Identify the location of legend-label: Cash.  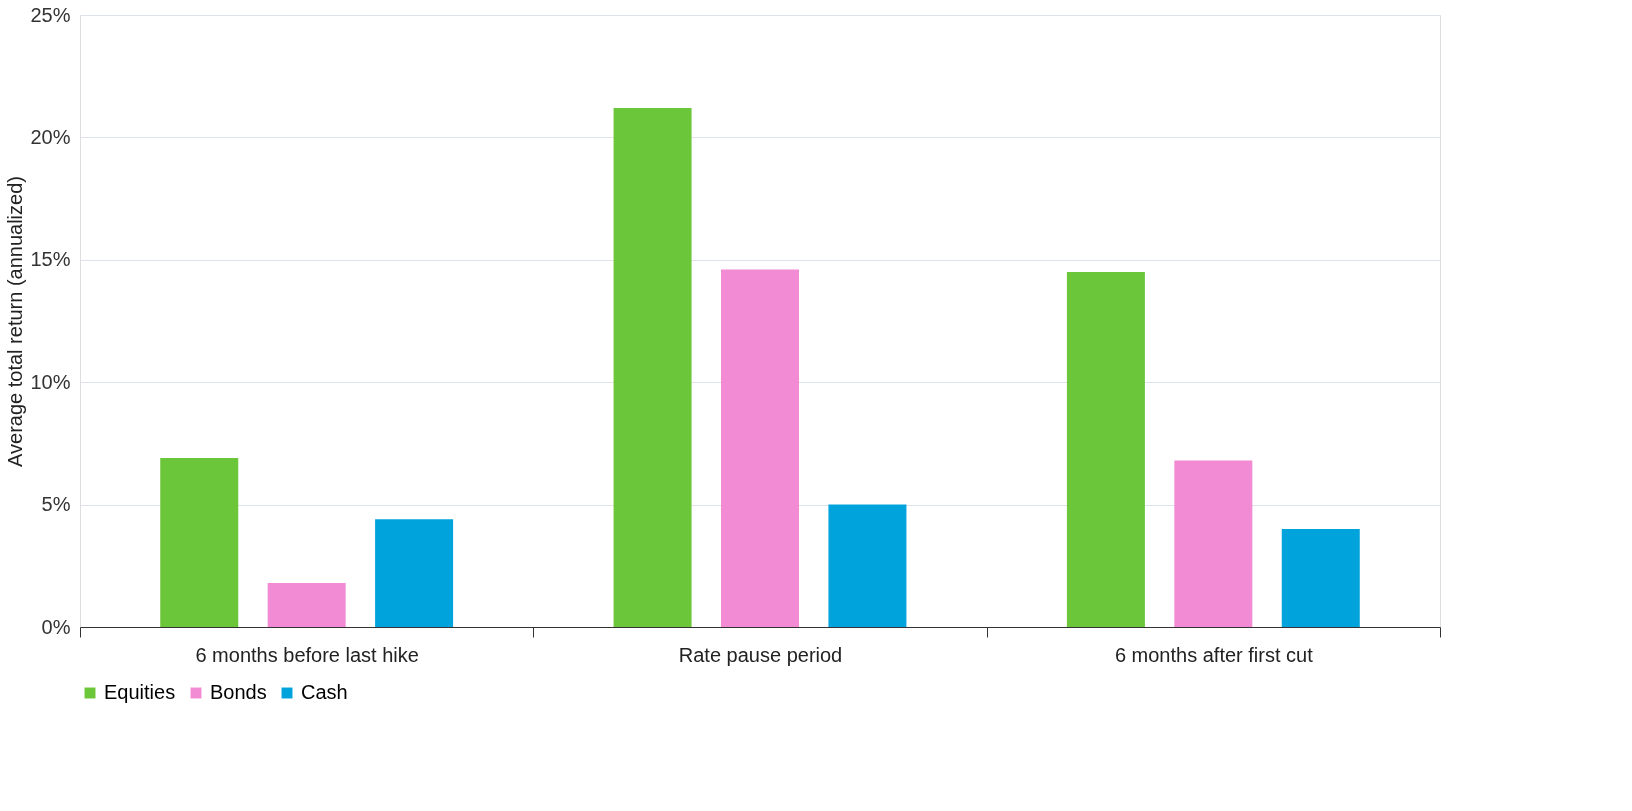
(324, 692).